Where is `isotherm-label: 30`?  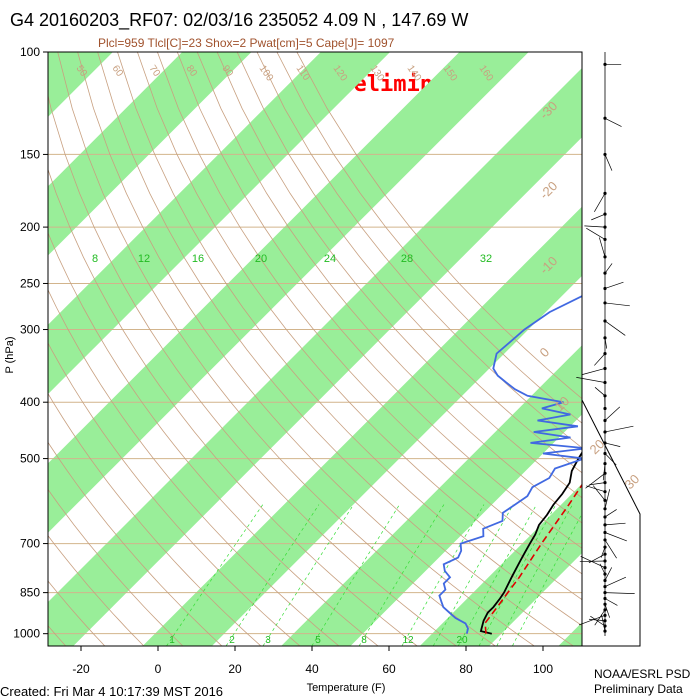 isotherm-label: 30 is located at coordinates (632, 481).